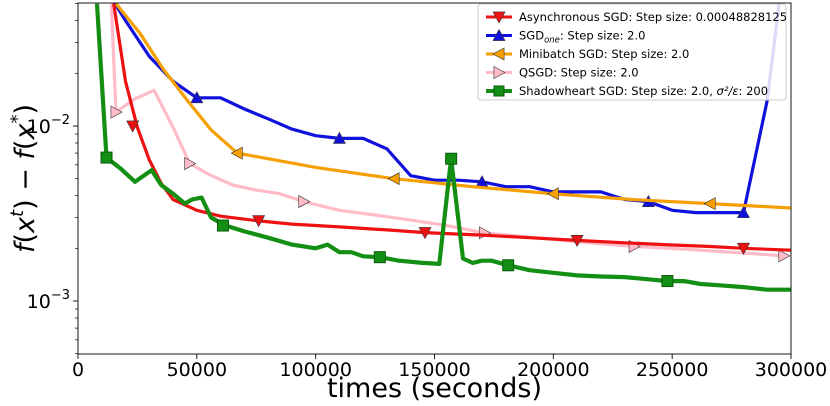 The height and width of the screenshot is (406, 830). I want to click on y-title-x1: x, so click(25, 225).